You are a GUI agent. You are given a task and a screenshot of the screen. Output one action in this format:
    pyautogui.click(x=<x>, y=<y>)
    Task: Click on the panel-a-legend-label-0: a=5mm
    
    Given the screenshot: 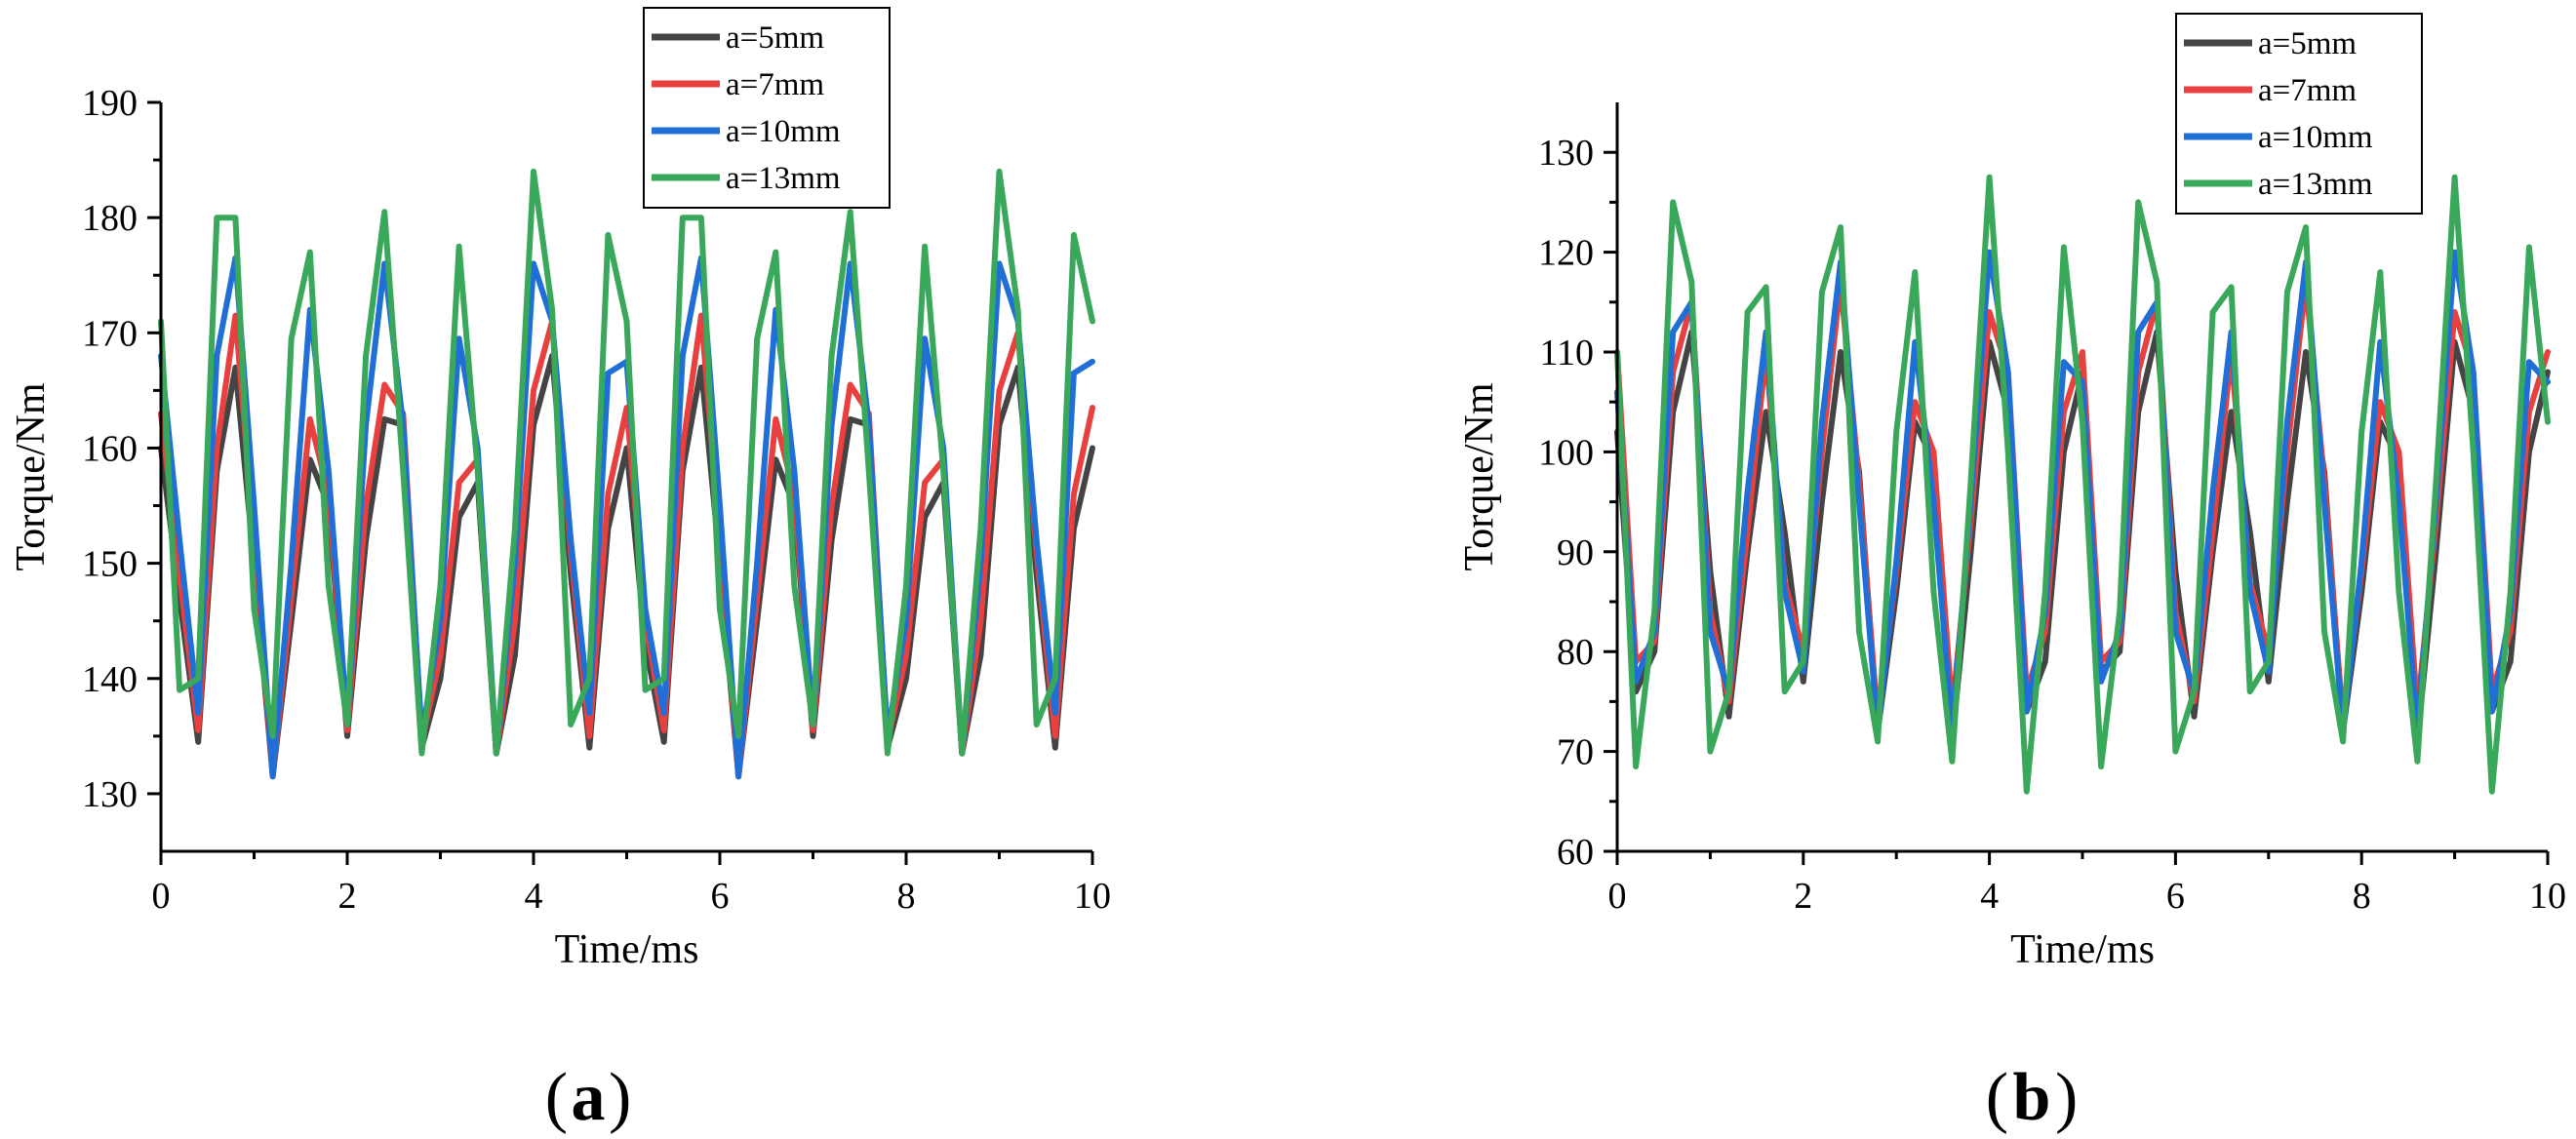 What is the action you would take?
    pyautogui.click(x=775, y=38)
    